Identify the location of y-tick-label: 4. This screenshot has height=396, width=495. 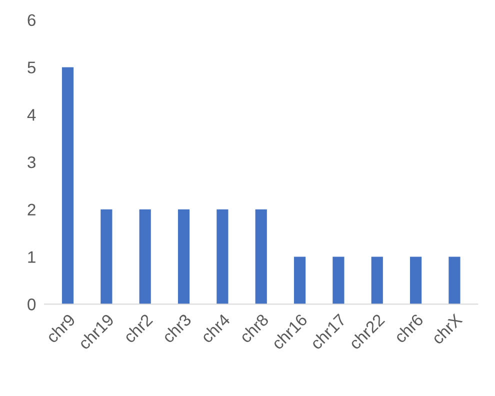
(31, 115).